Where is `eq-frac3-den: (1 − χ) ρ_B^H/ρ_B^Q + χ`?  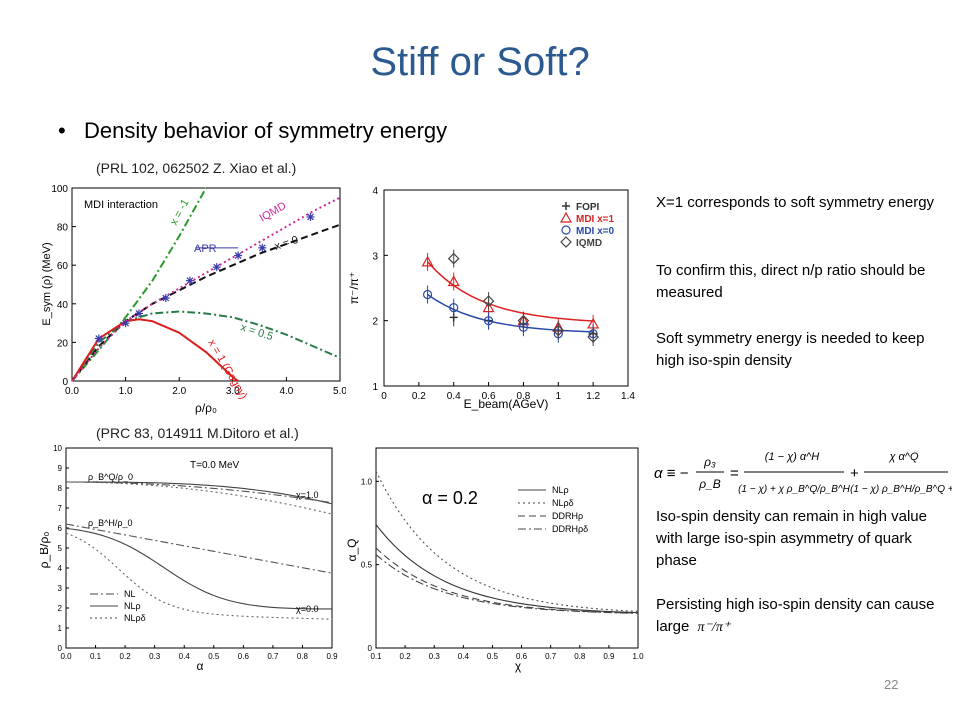 eq-frac3-den: (1 − χ) ρ_B^H/ρ_B^Q + χ is located at coordinates (901, 489).